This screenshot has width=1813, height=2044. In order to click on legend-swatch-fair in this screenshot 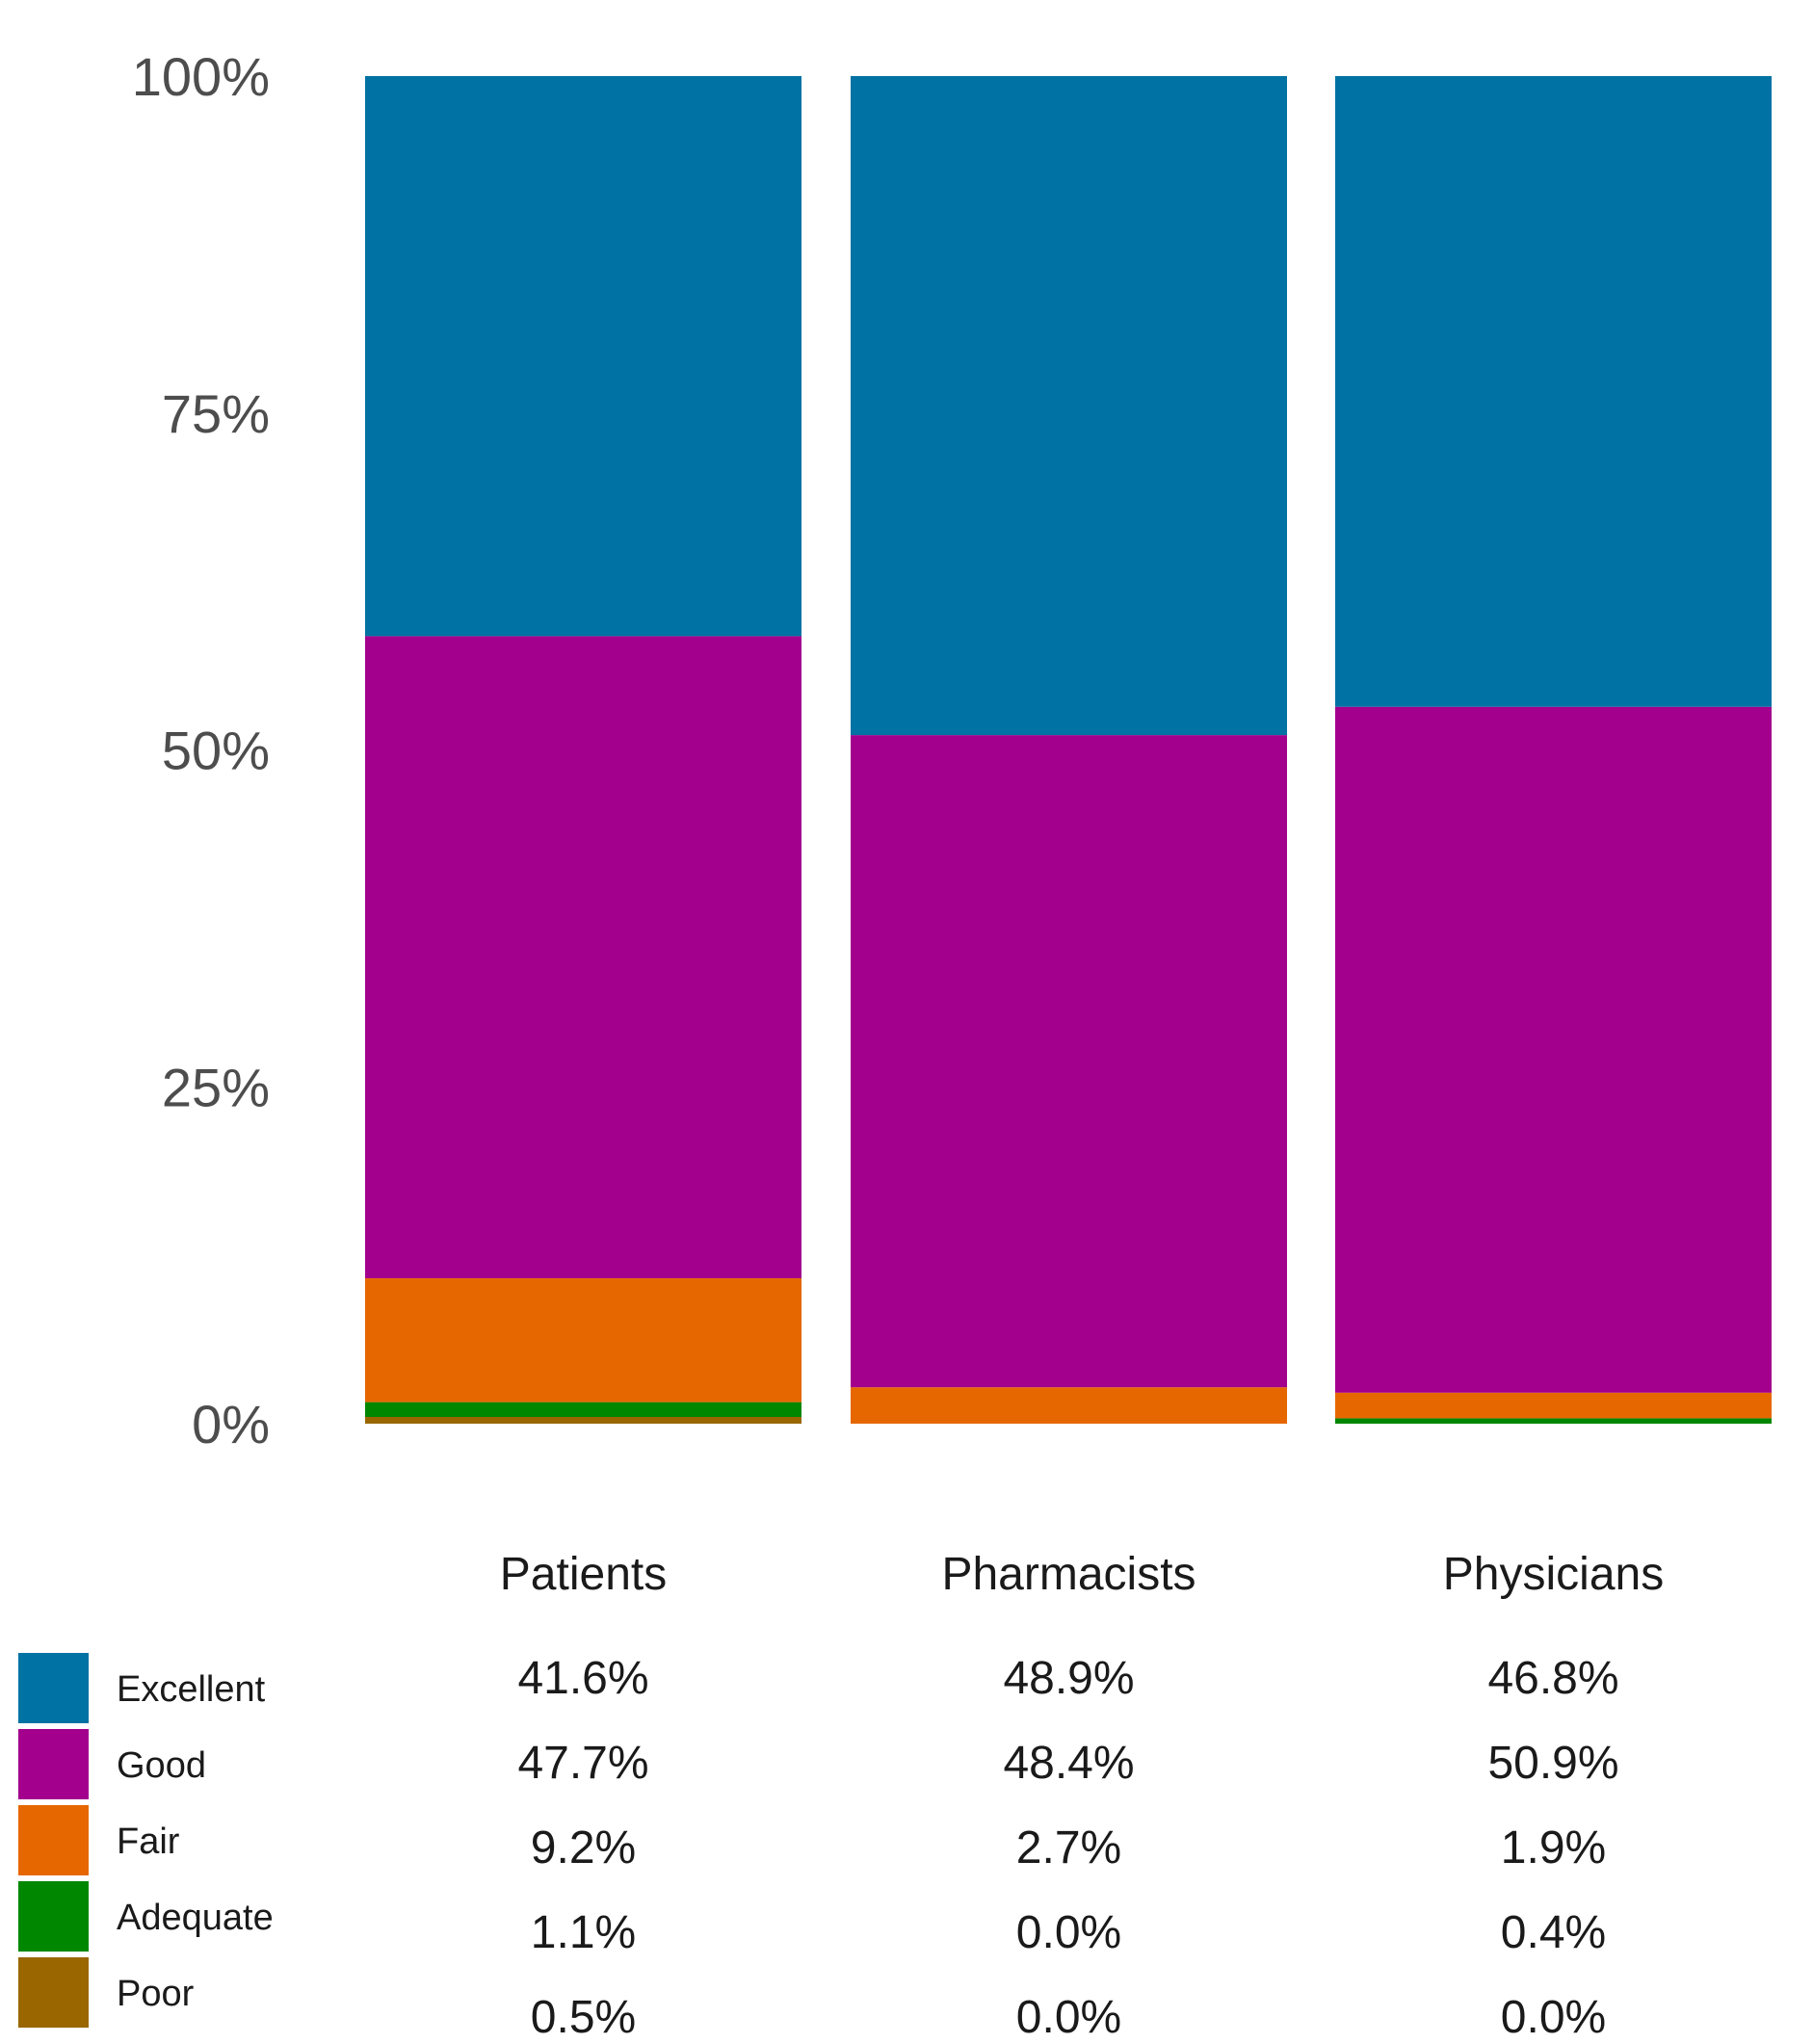, I will do `click(53, 1840)`.